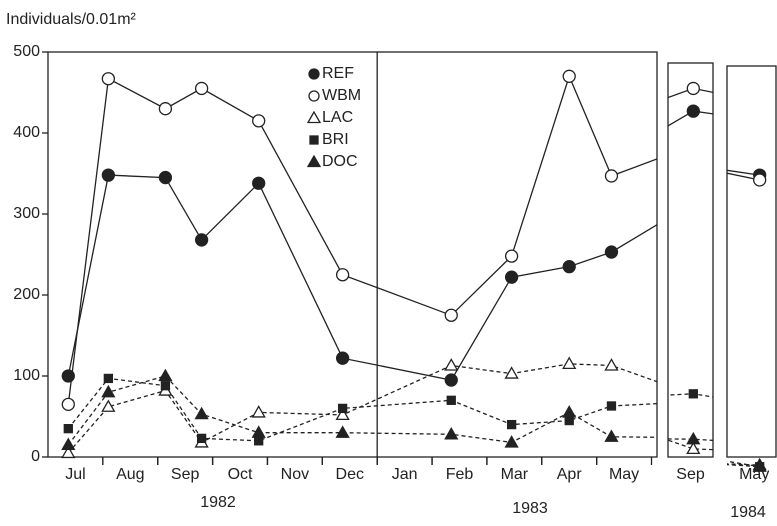  What do you see at coordinates (240, 474) in the screenshot?
I see `x-tick-label: Oct` at bounding box center [240, 474].